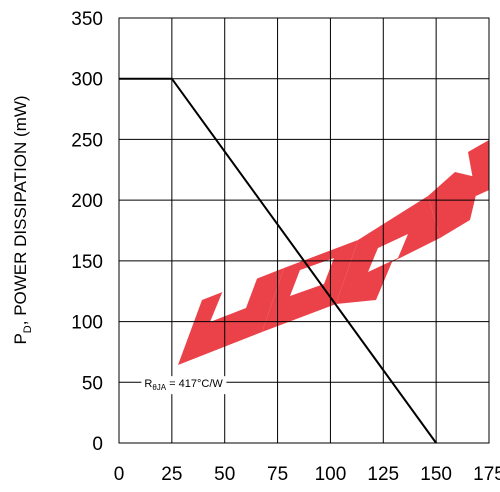 The image size is (500, 492). What do you see at coordinates (87, 262) in the screenshot?
I see `y-tick-150: 150` at bounding box center [87, 262].